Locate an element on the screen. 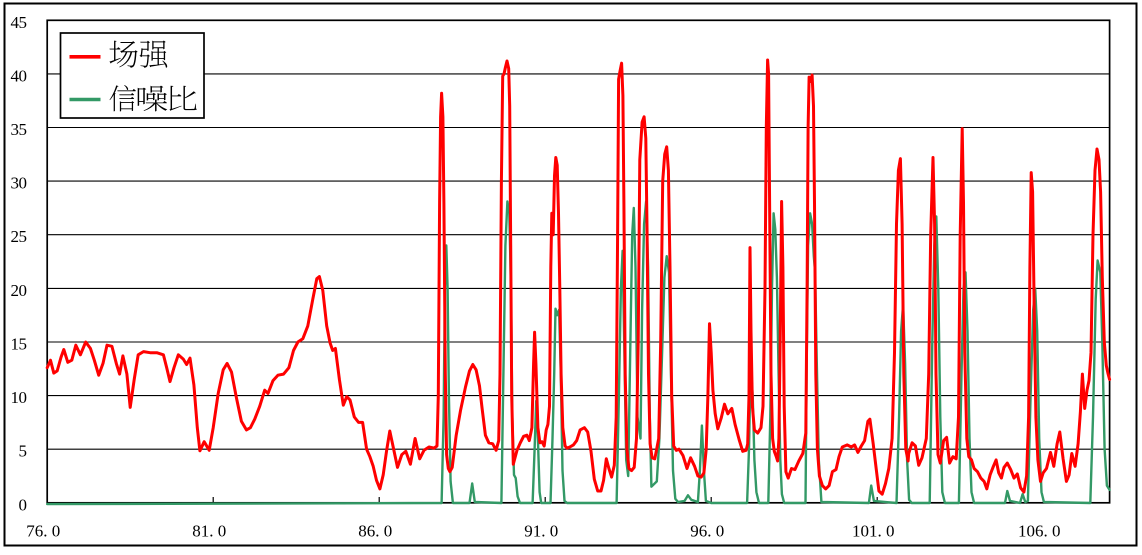 The image size is (1142, 555). svg-text: 86. 0 is located at coordinates (375, 531).